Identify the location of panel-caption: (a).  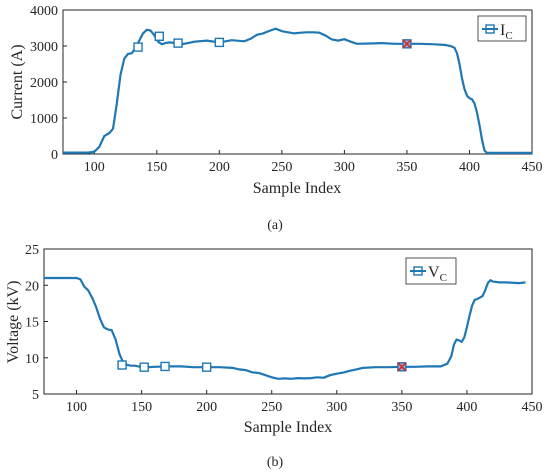
(275, 225).